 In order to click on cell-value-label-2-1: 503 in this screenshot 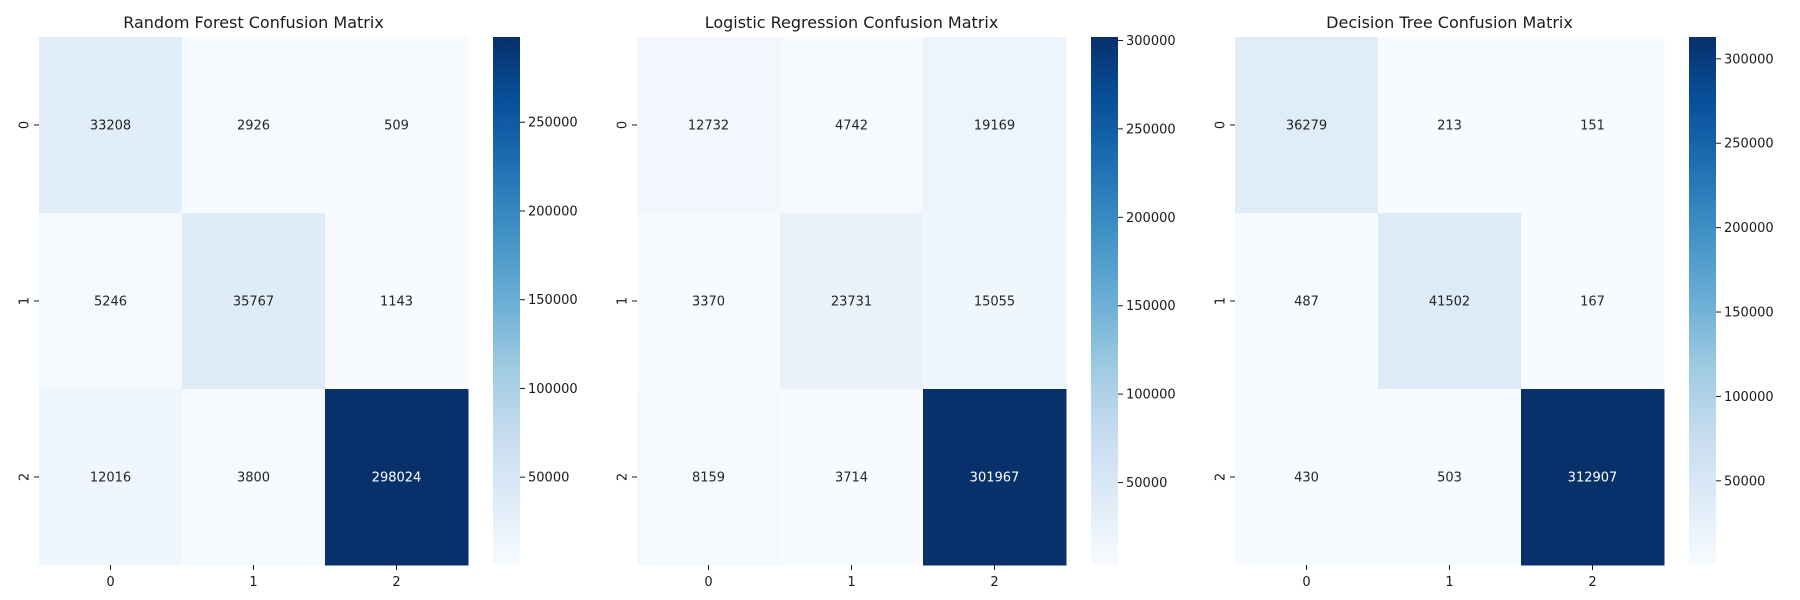, I will do `click(1449, 478)`.